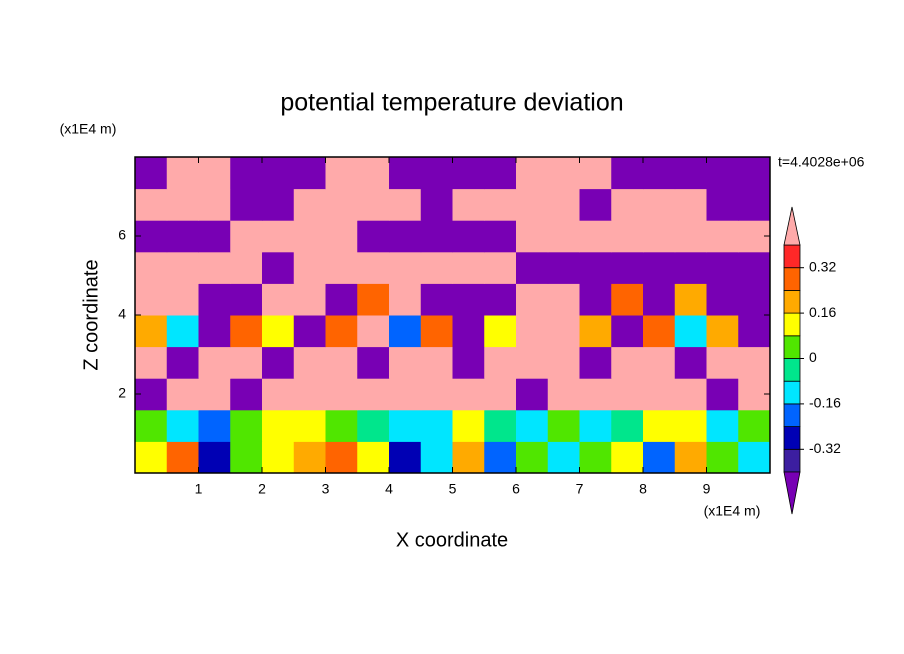 Image resolution: width=904 pixels, height=654 pixels. What do you see at coordinates (91, 314) in the screenshot?
I see `y-axis-label: Z coordinate` at bounding box center [91, 314].